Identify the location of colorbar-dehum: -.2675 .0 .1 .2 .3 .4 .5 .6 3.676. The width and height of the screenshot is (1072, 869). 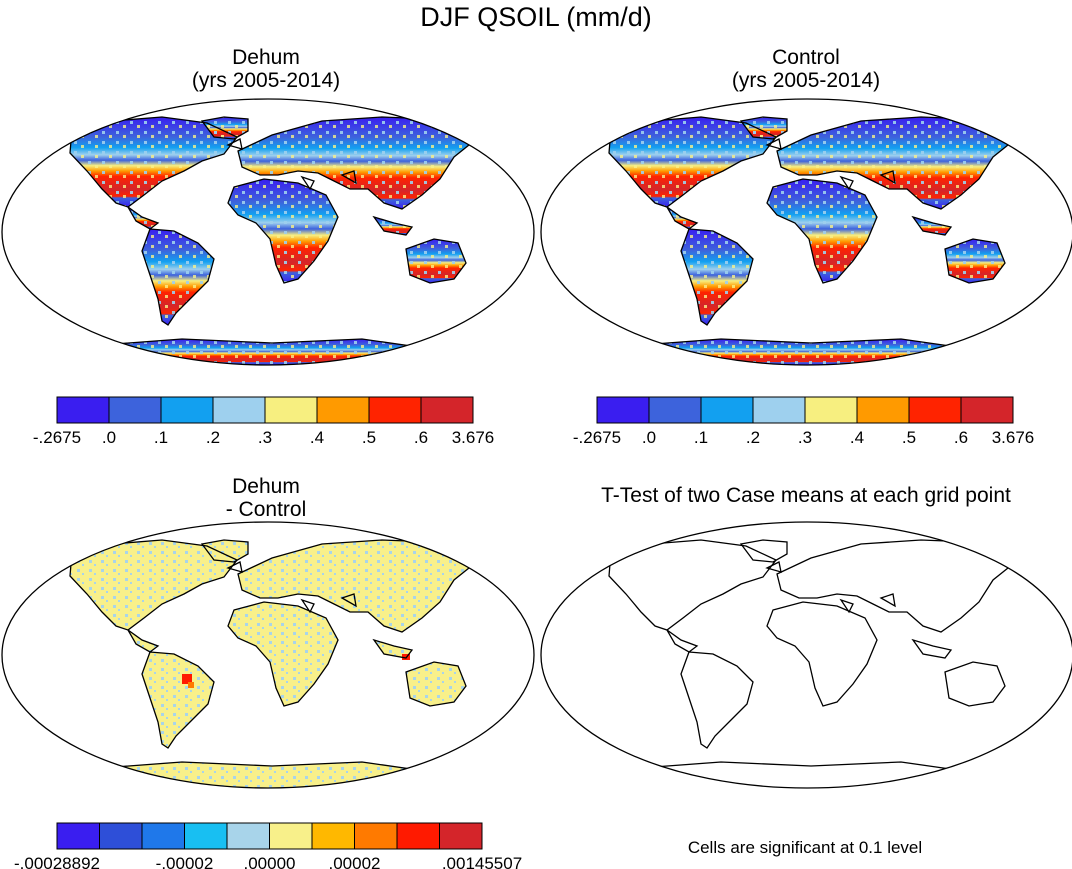
(264, 421).